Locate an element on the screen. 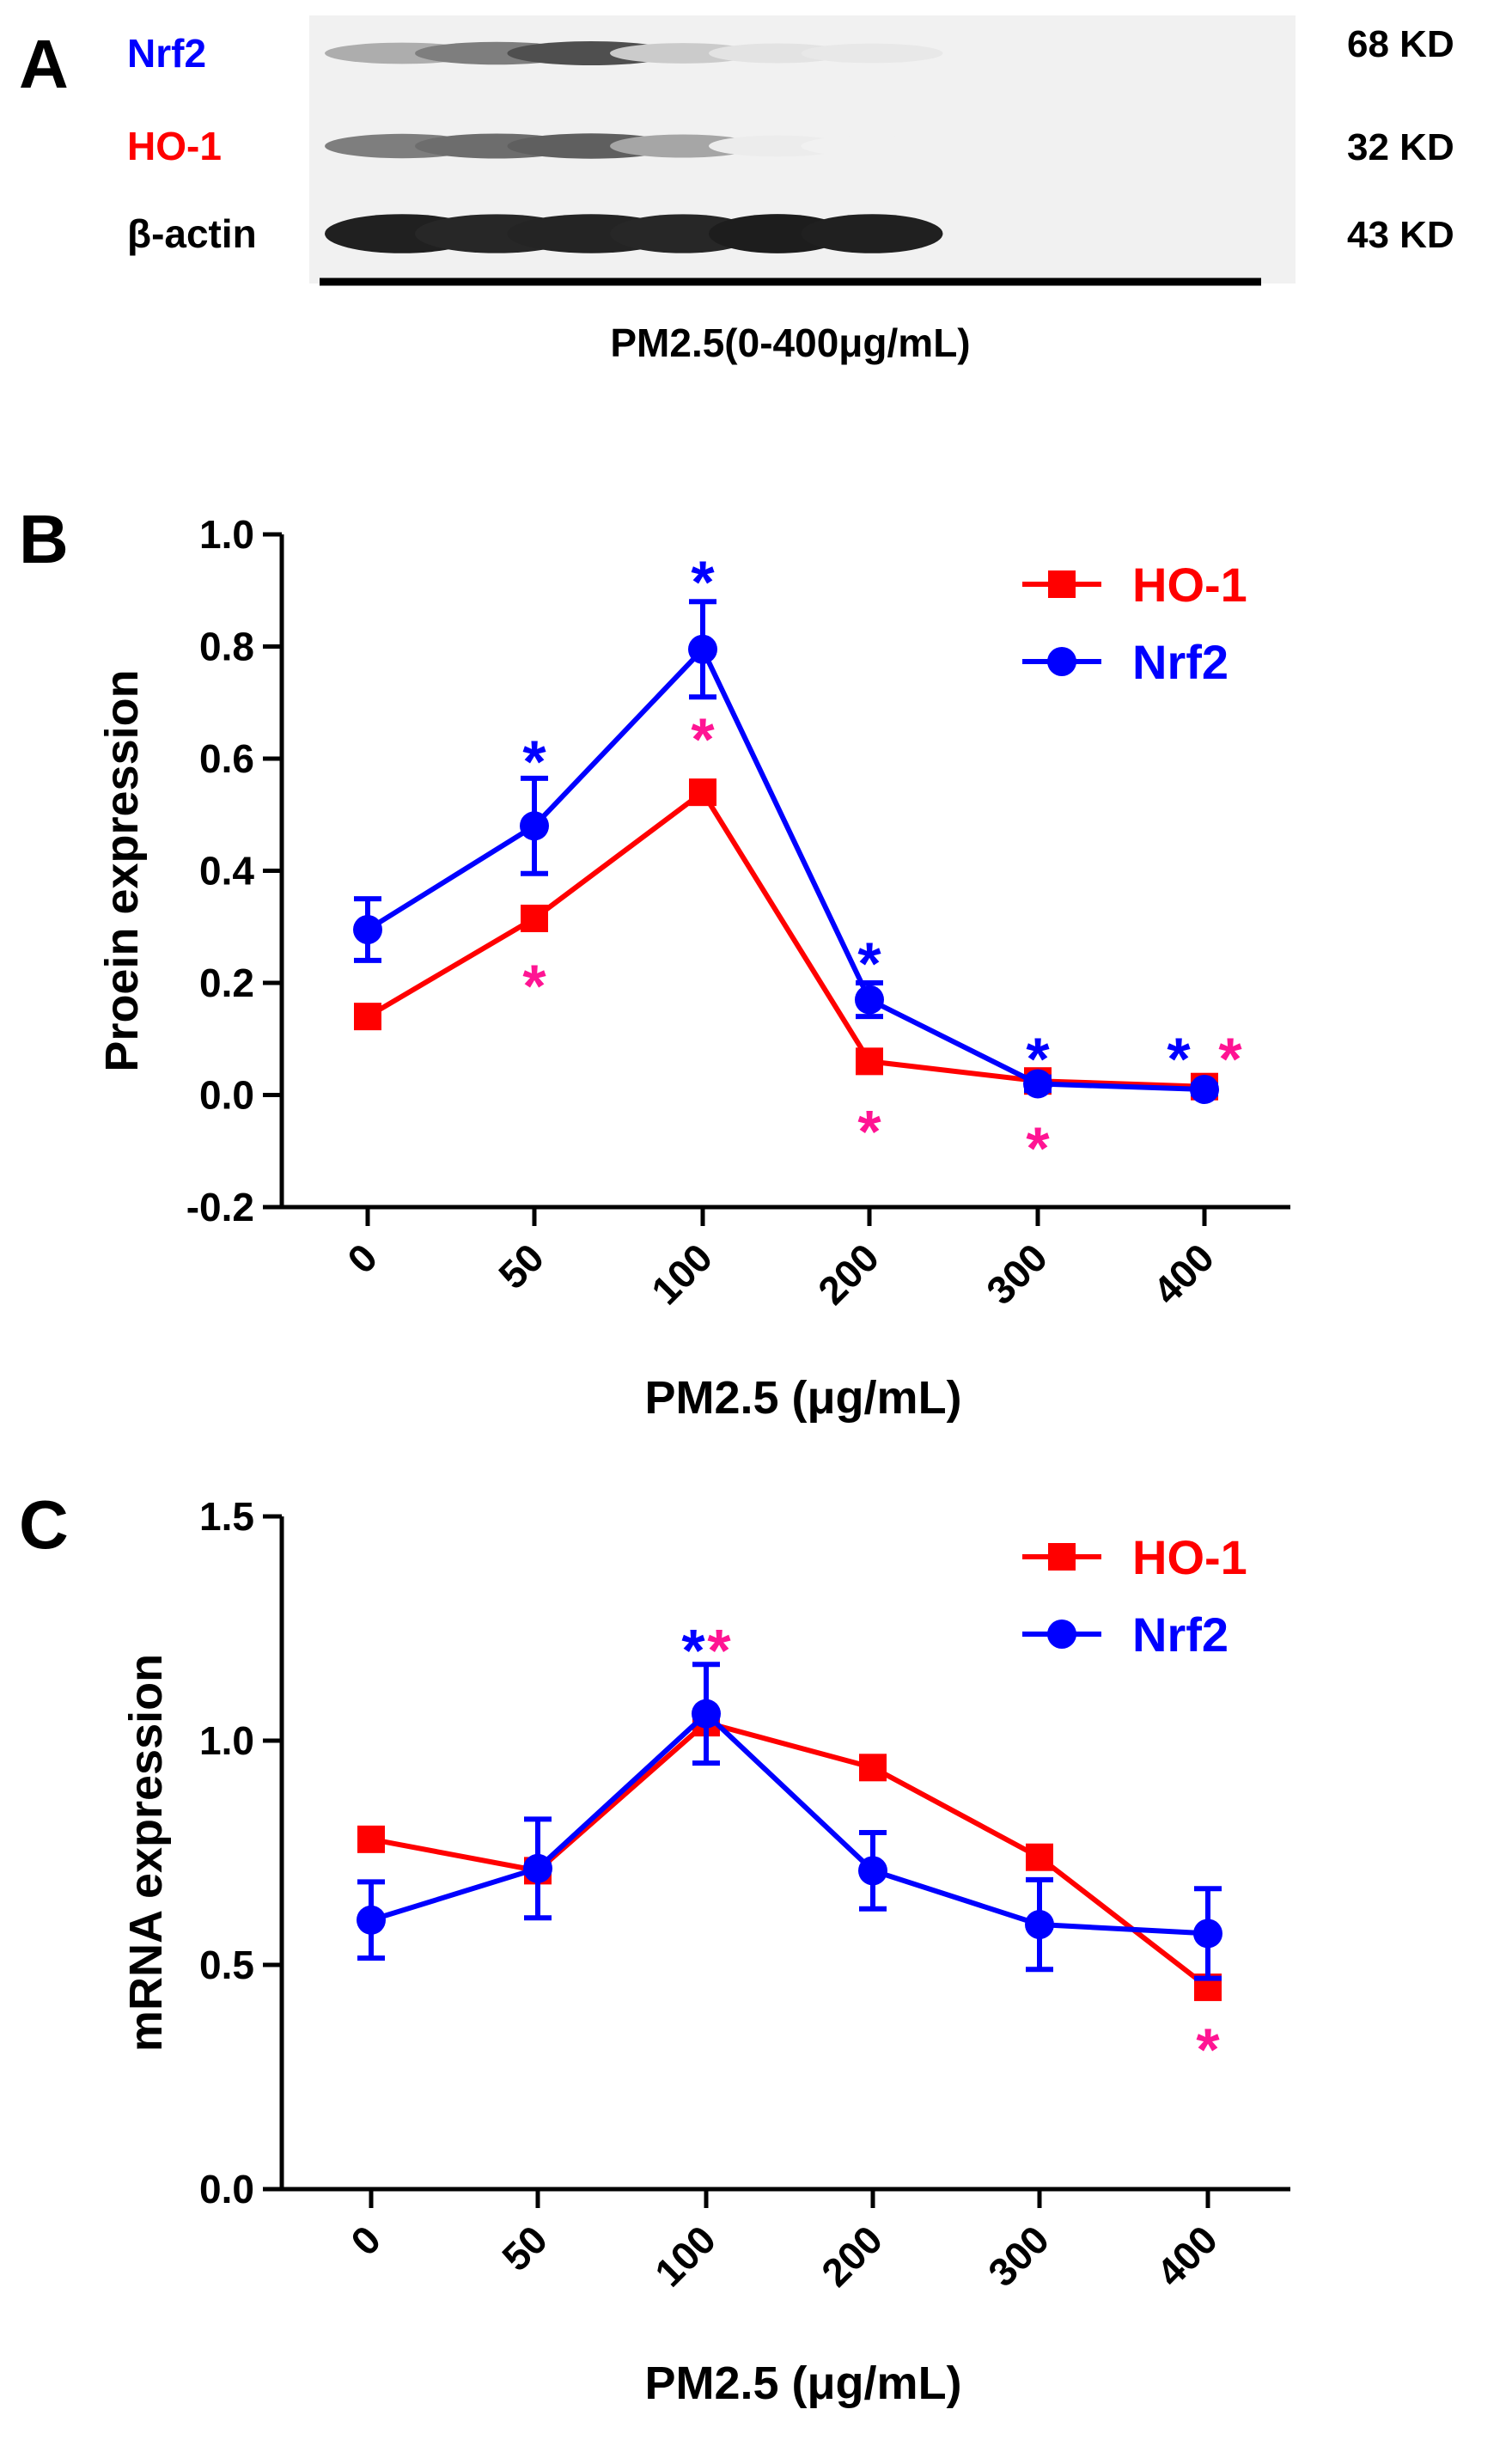  panel-c-letter: C is located at coordinates (44, 1524).